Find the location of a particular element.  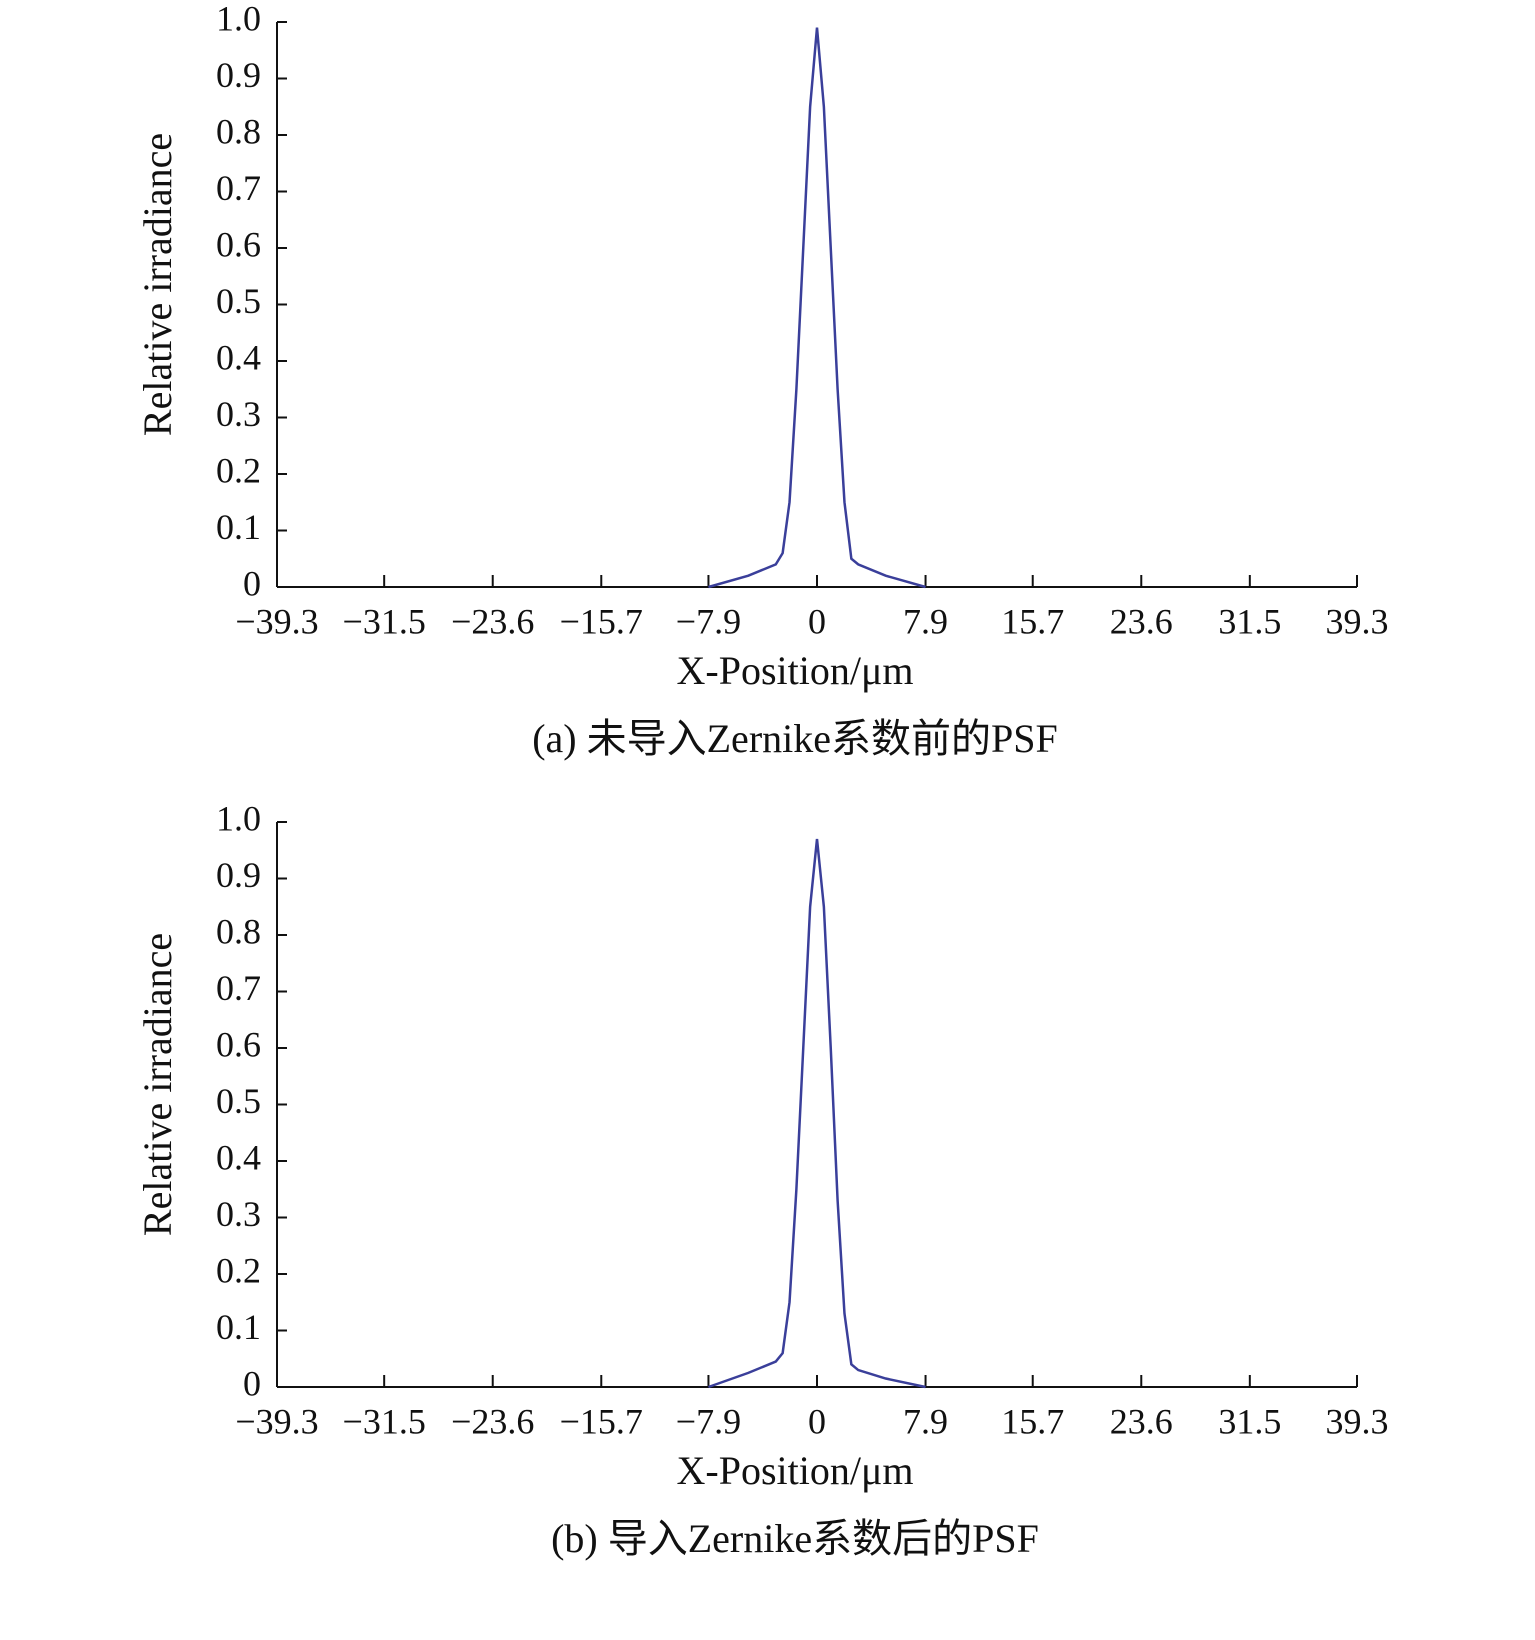

caption: (a) 未导入Zernike系数前的PSF is located at coordinates (795, 738).